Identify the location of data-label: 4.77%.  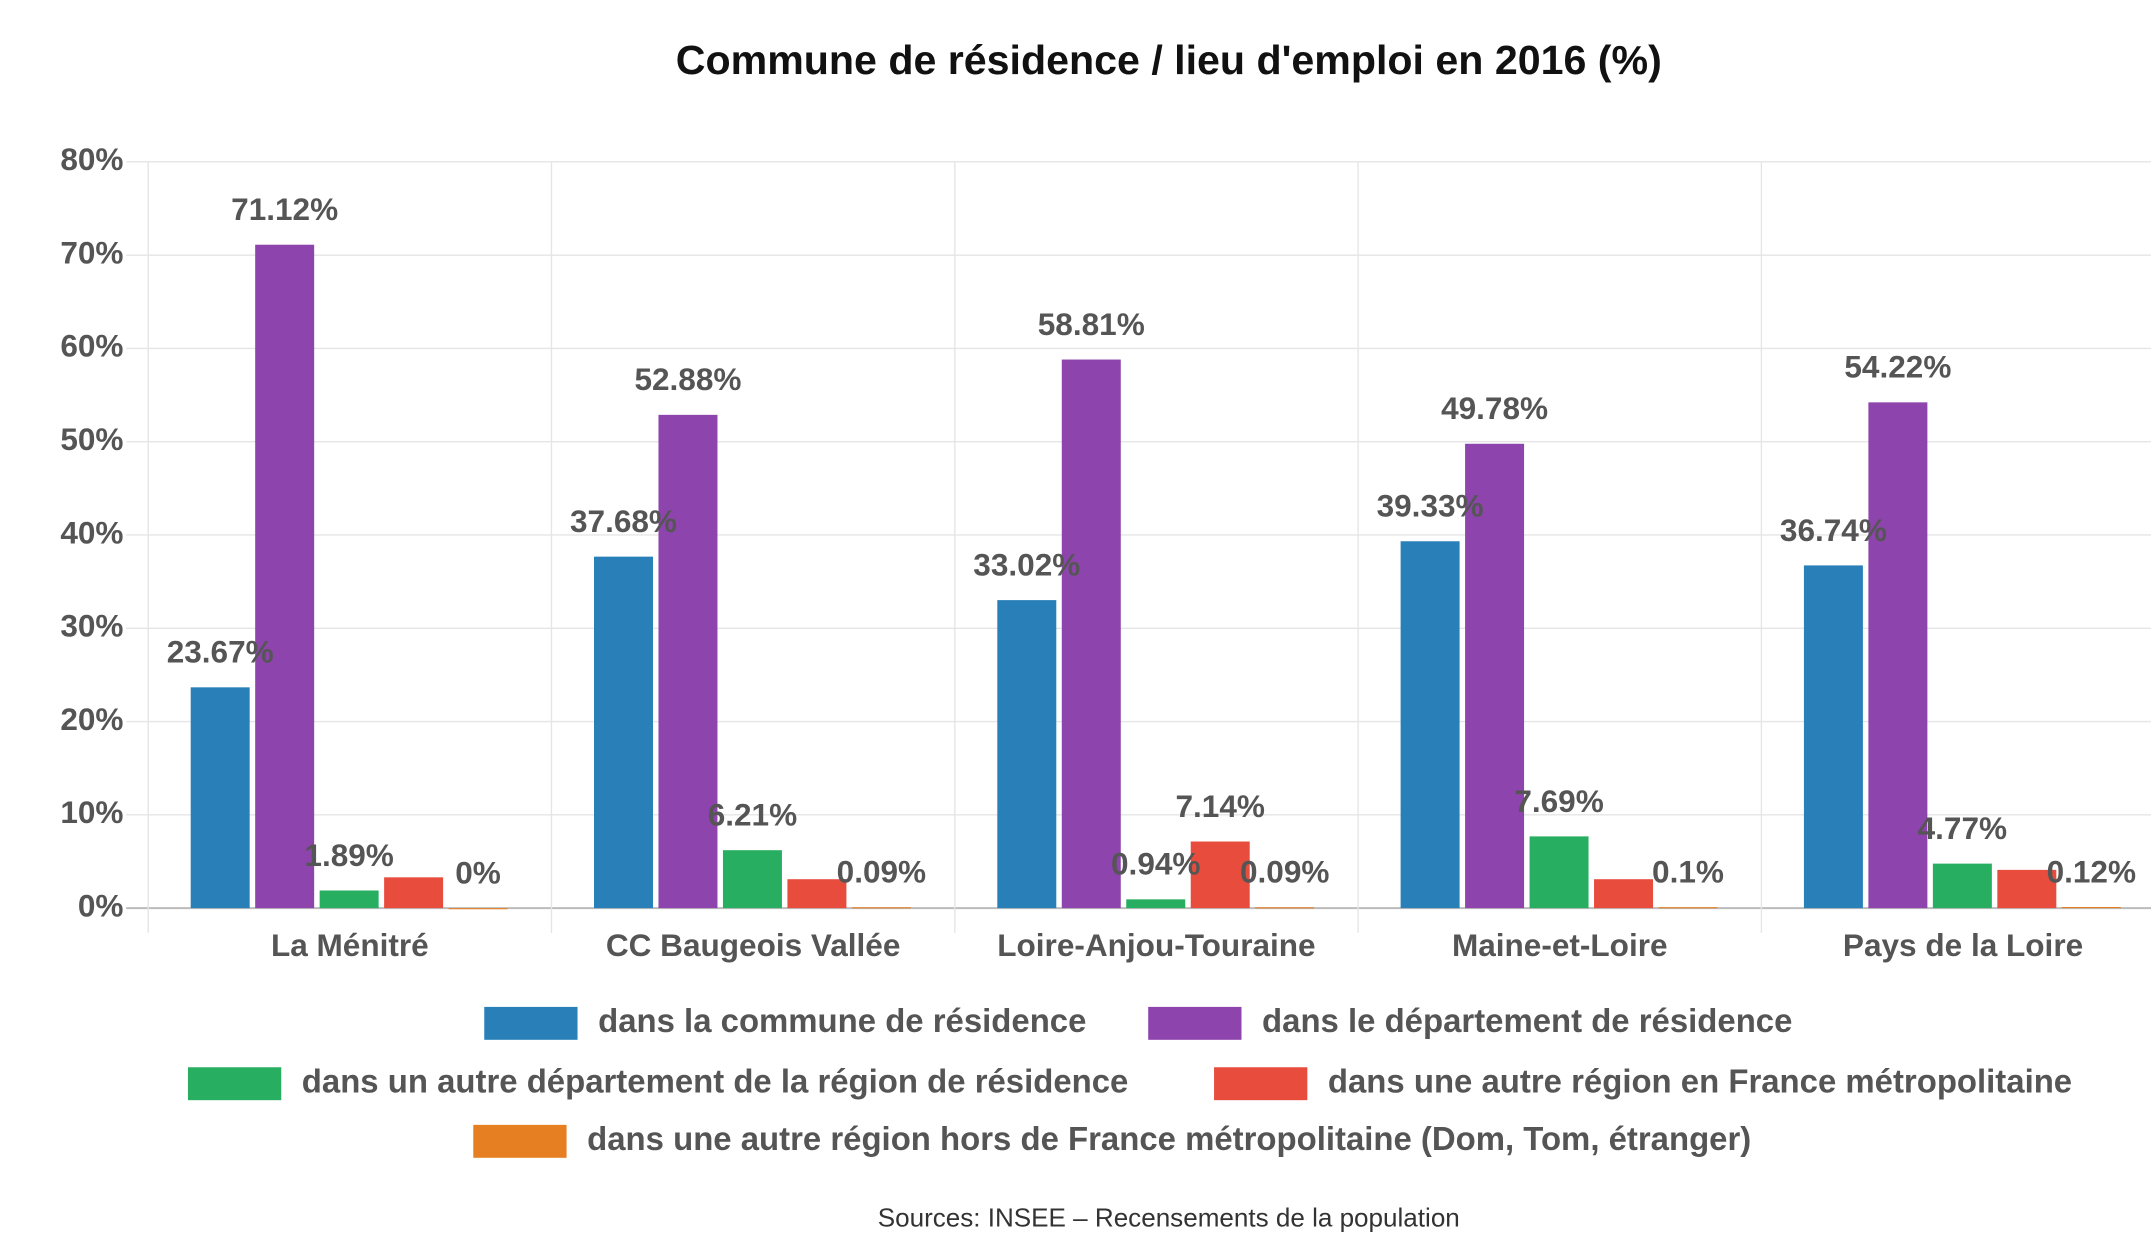
(1962, 828).